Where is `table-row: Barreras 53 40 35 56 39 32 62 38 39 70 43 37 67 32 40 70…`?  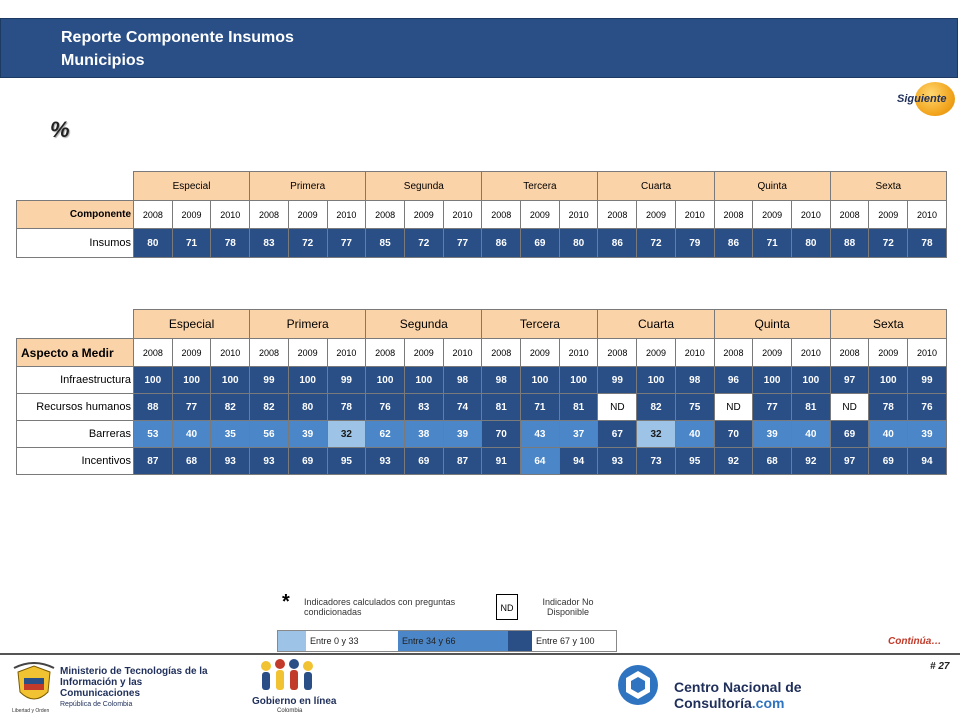 table-row: Barreras 53 40 35 56 39 32 62 38 39 70 43 37 67 32 40 70… is located at coordinates (481, 434).